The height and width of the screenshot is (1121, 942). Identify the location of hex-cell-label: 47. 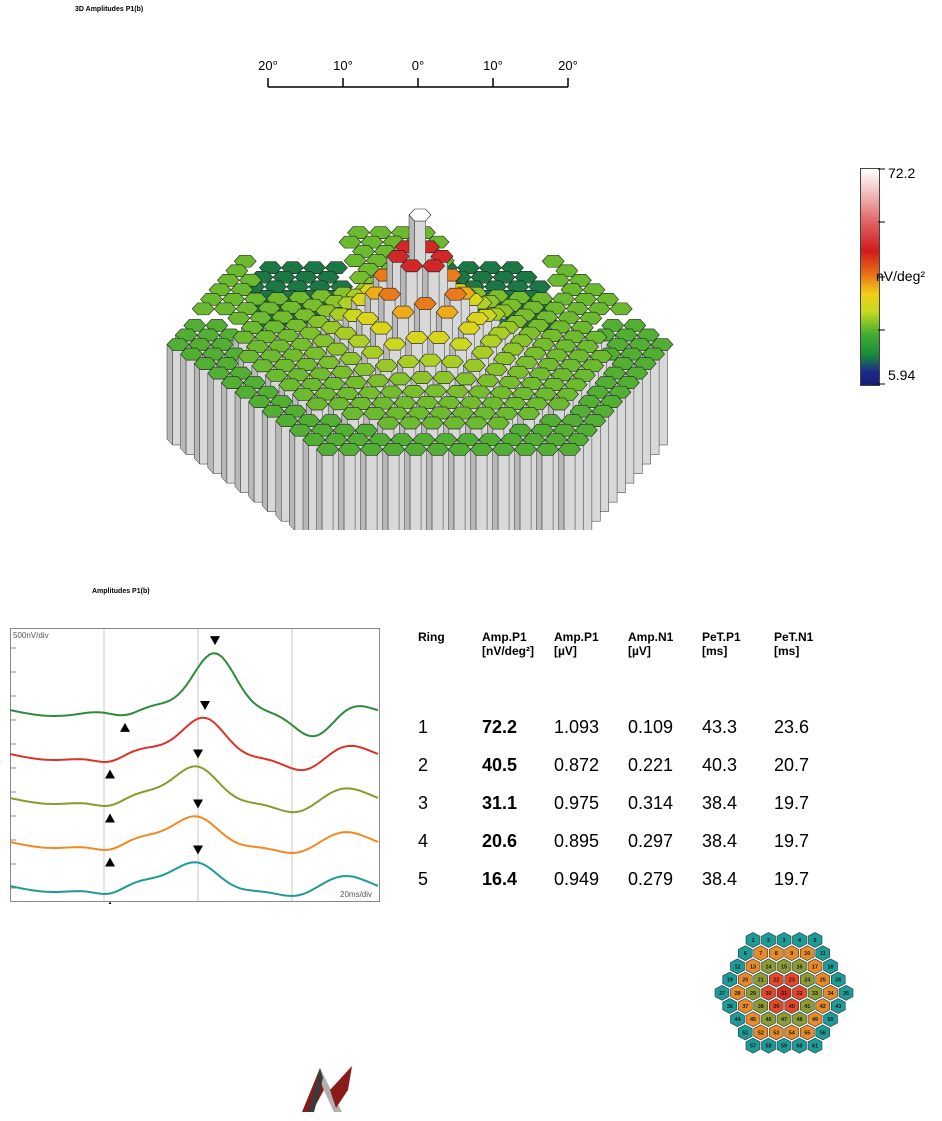
(784, 1020).